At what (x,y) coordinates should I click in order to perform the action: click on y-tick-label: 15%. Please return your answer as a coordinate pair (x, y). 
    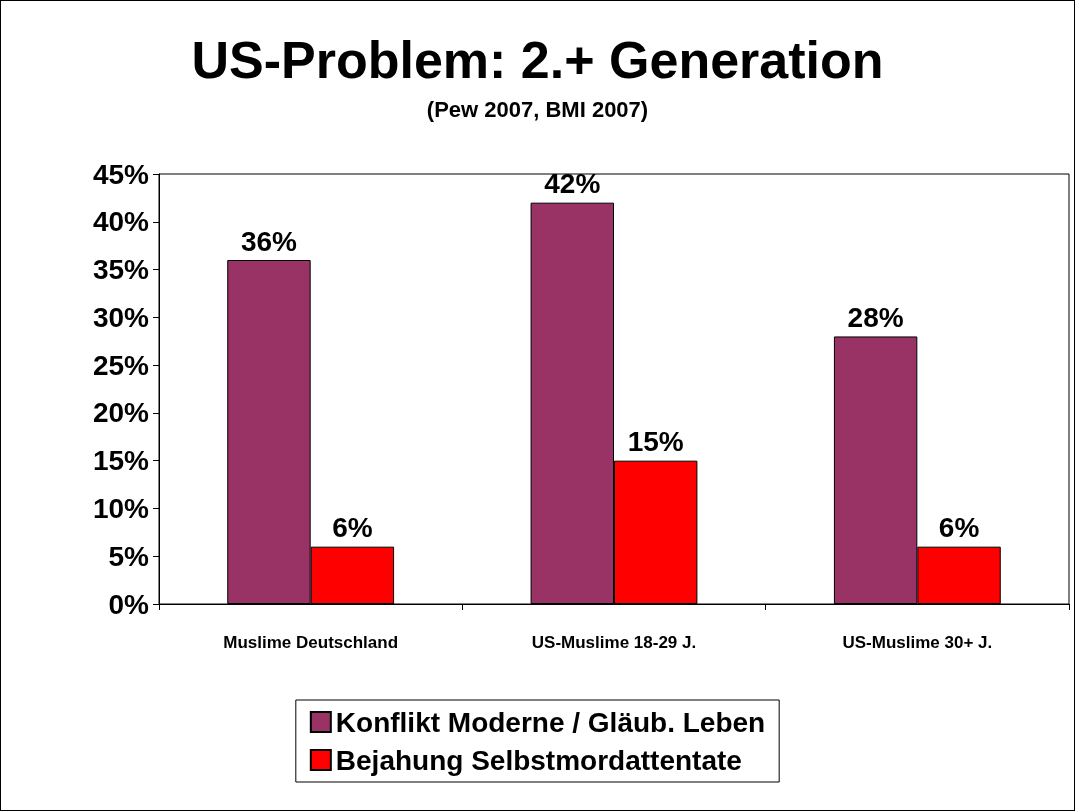
    Looking at the image, I should click on (121, 461).